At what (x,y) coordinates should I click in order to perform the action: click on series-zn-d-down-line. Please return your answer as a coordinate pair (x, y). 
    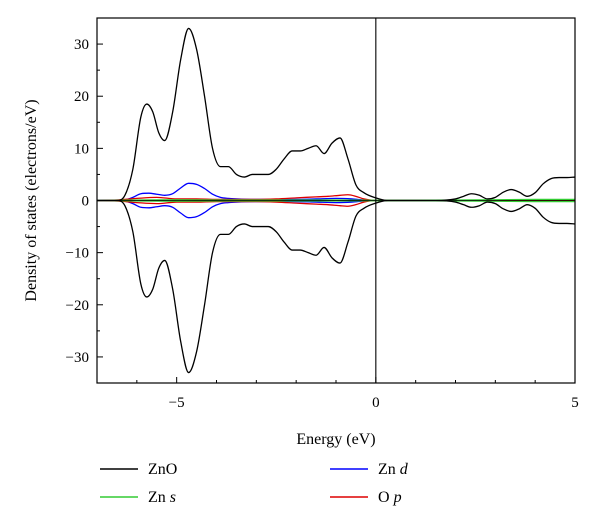
    Looking at the image, I should click on (336, 209).